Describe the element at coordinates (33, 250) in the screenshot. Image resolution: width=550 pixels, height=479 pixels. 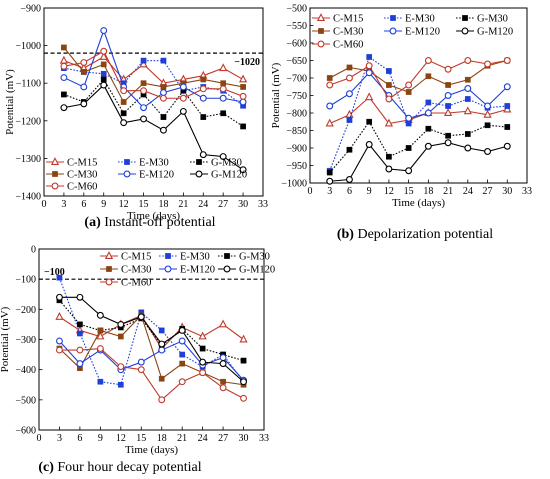
I see `y-tick-label: 0` at that location.